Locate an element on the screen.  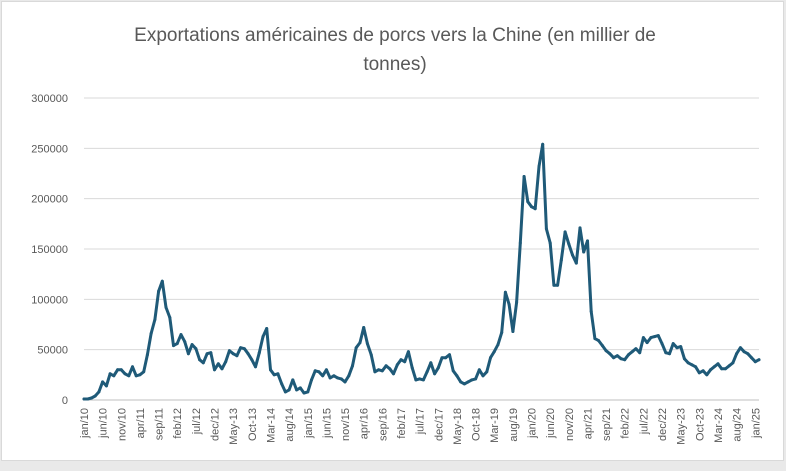
y-tick-label: 200000 is located at coordinates (49, 200).